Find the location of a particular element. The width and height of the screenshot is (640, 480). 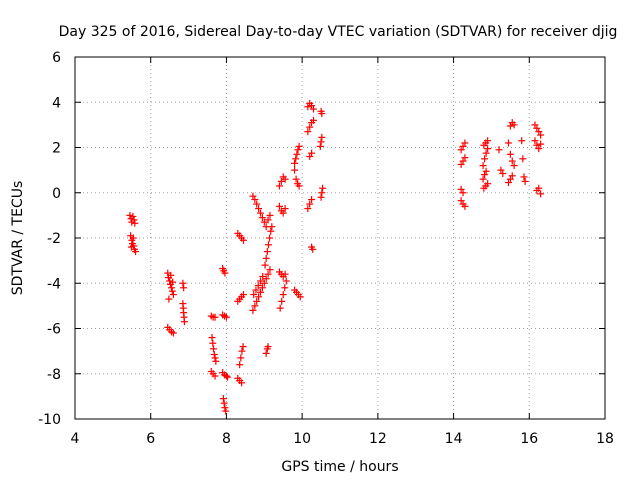

x-tick-labels: 4 6 8 10 12 14 16 18 is located at coordinates (342, 439).